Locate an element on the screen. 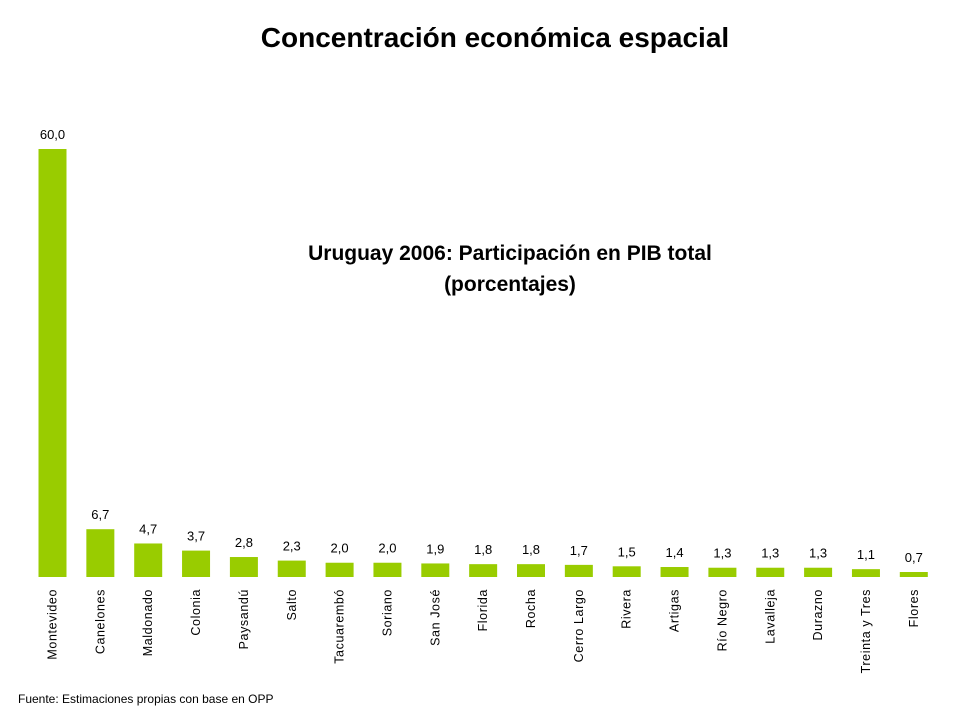  value-label-13: 1,4 is located at coordinates (675, 552).